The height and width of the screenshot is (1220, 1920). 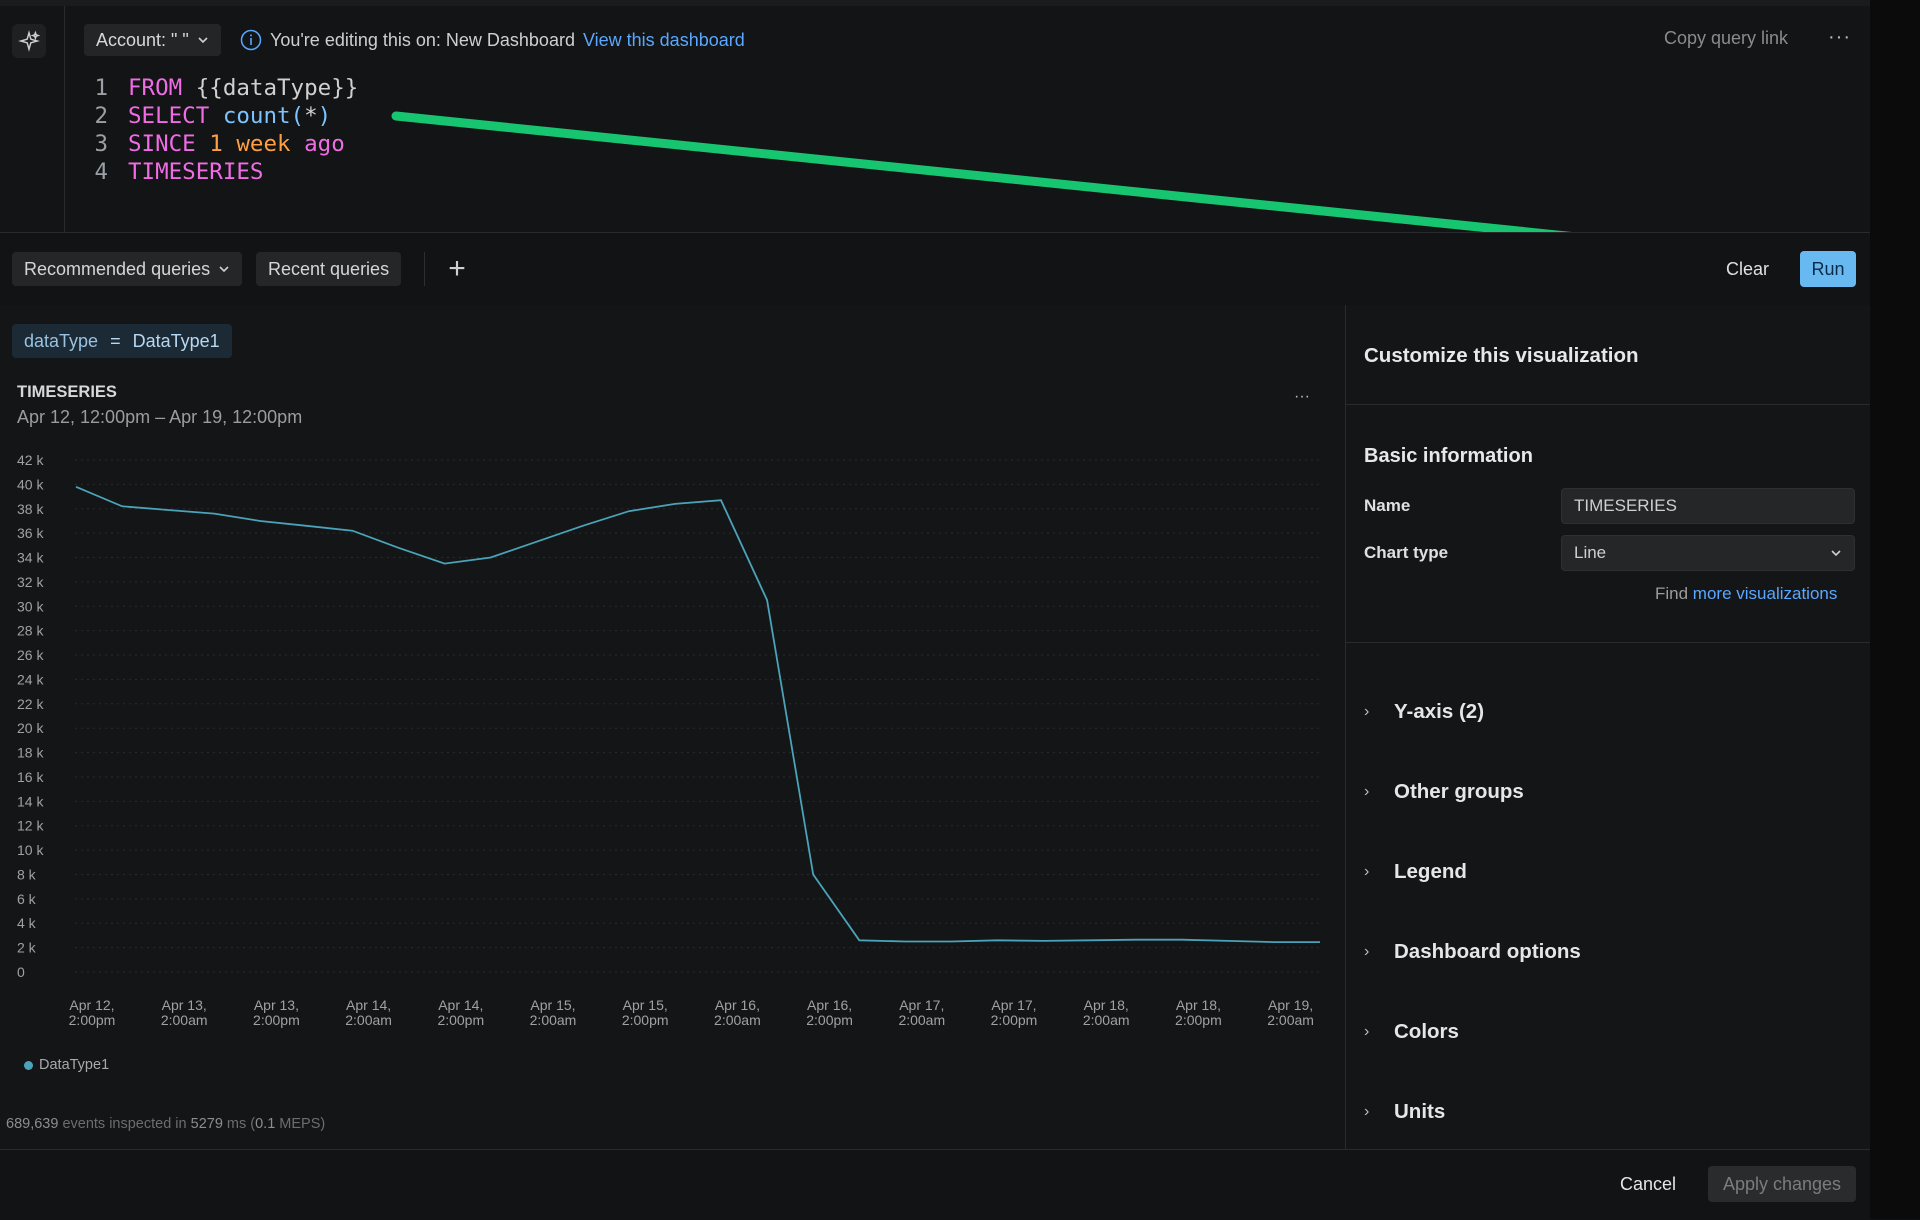 What do you see at coordinates (27, 948) in the screenshot?
I see `y-tick-label: 2 k` at bounding box center [27, 948].